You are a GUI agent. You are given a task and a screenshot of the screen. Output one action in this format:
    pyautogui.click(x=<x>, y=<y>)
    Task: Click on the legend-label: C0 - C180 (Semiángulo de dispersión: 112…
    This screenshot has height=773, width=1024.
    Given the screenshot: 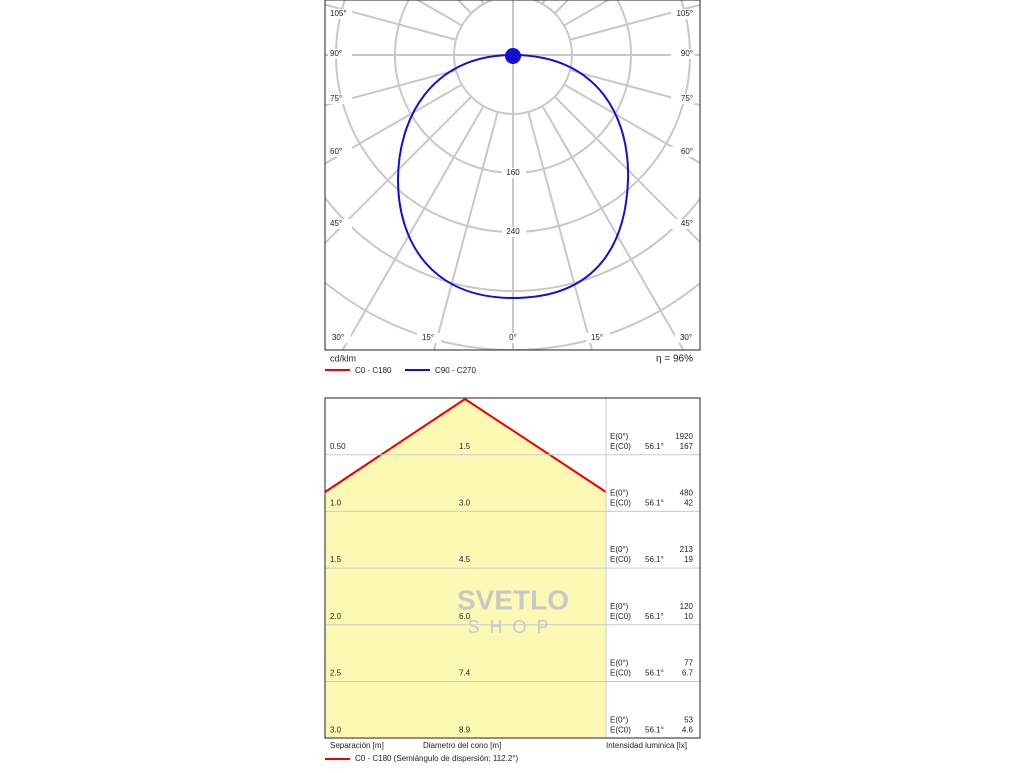 What is the action you would take?
    pyautogui.click(x=436, y=758)
    